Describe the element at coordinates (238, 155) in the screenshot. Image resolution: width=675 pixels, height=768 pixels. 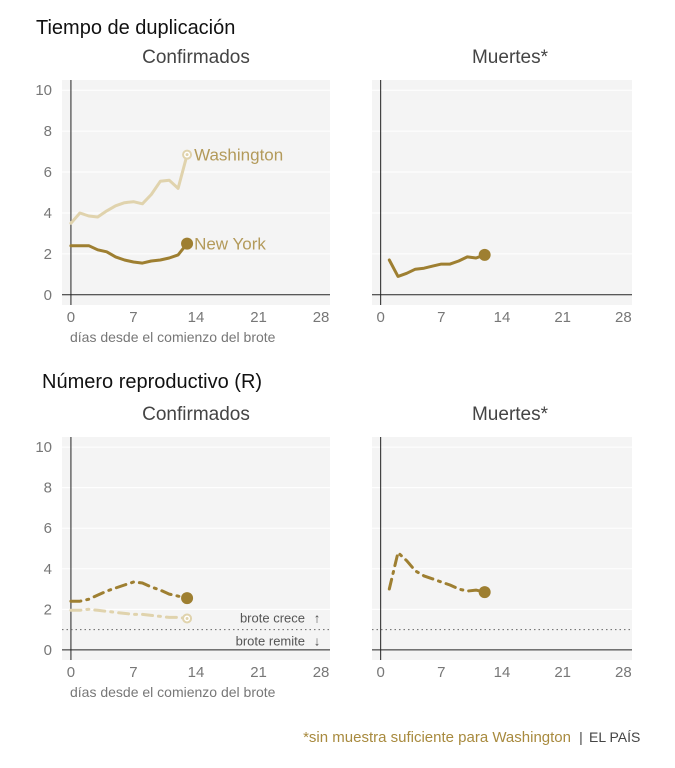
I see `series-label-washington: Washington` at that location.